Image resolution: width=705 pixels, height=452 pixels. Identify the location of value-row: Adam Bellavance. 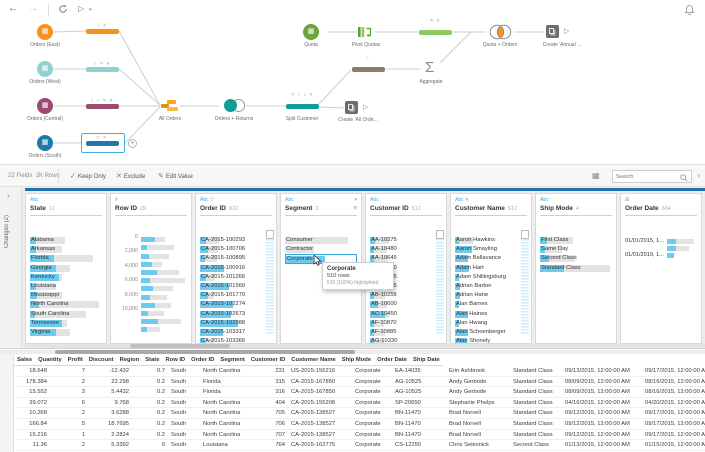
(478, 259).